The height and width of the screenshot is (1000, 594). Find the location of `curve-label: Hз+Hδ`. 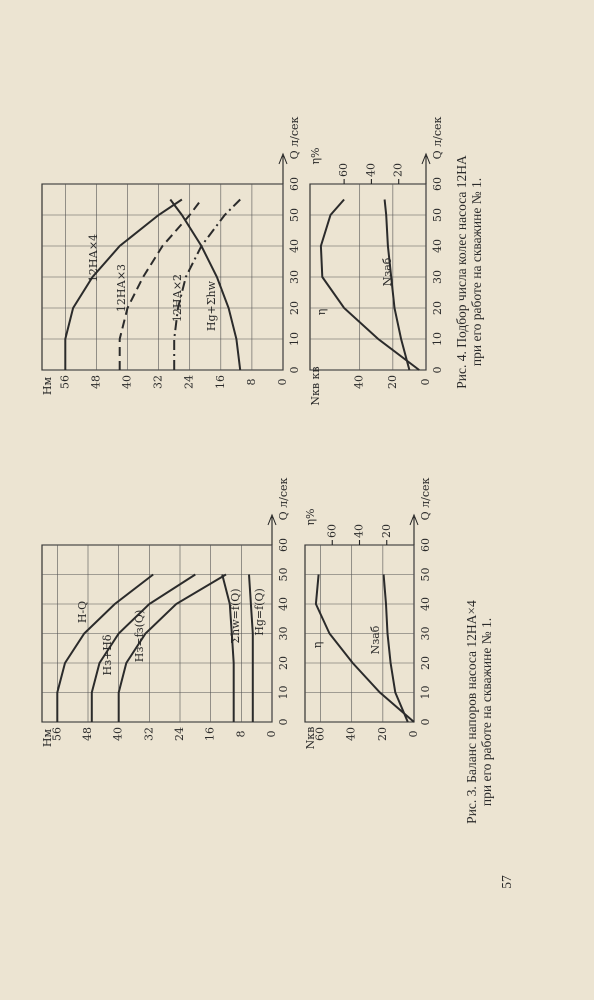

curve-label: Hз+Hδ is located at coordinates (107, 654).